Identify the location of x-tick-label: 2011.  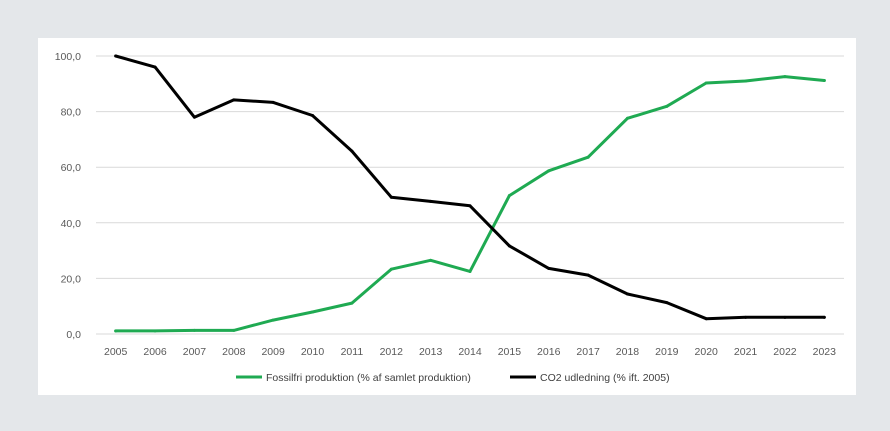
(352, 352).